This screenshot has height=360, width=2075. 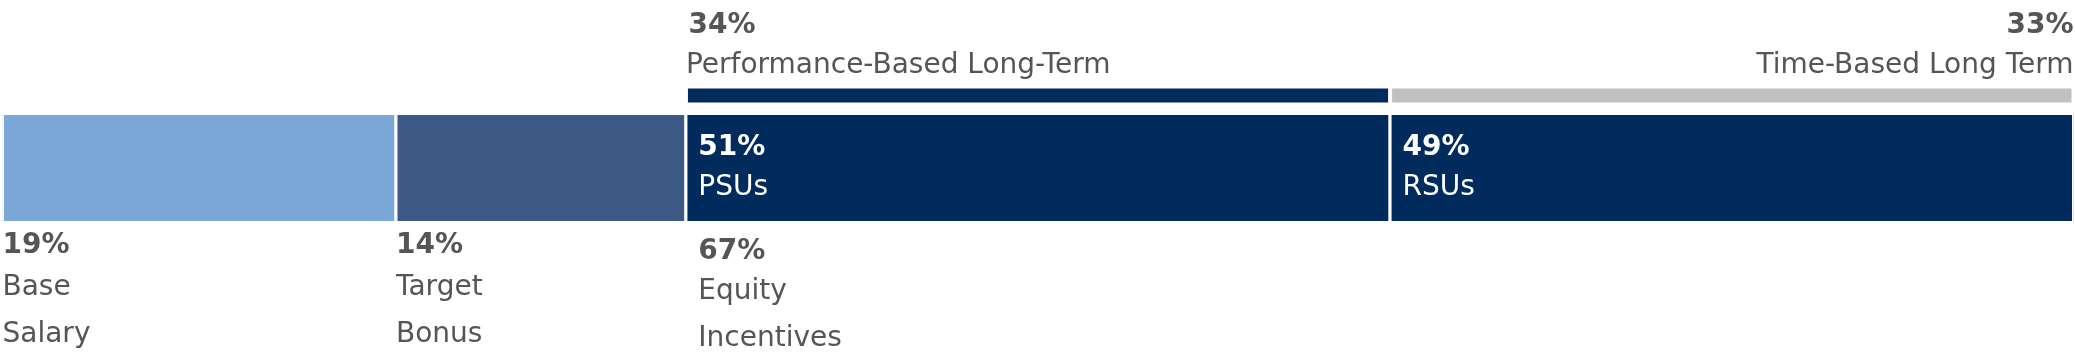 What do you see at coordinates (732, 249) in the screenshot?
I see `text: 67%` at bounding box center [732, 249].